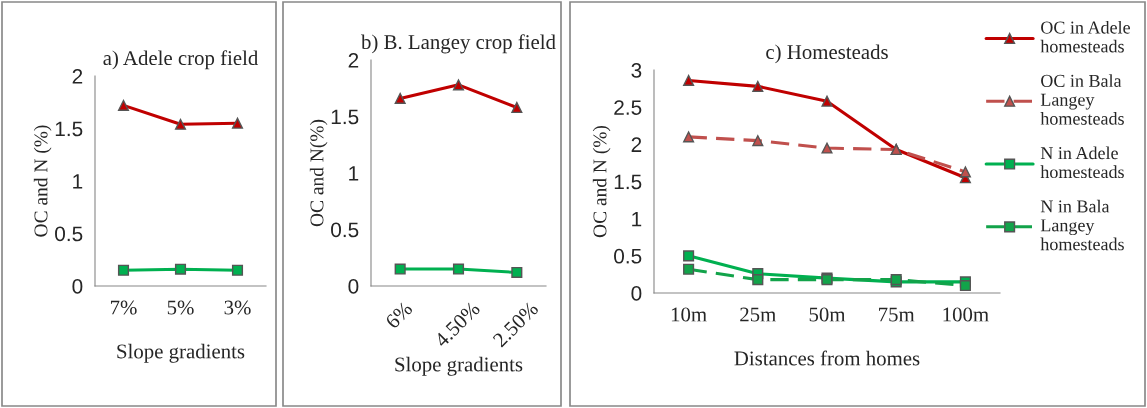  Describe the element at coordinates (1082, 162) in the screenshot. I see `legend-label: N in Adele homesteads` at that location.